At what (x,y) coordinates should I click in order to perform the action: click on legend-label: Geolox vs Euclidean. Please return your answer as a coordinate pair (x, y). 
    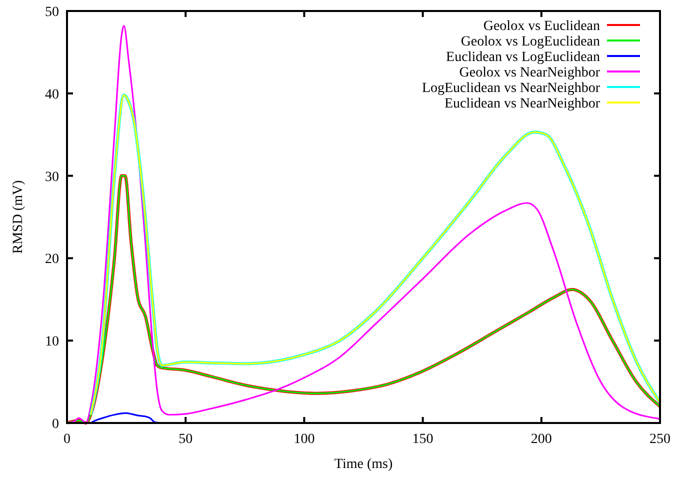
    Looking at the image, I should click on (541, 26).